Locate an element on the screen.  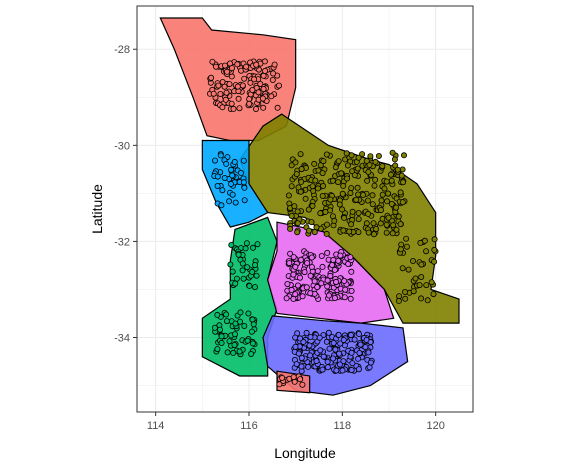
y-tick-label: -28 is located at coordinates (122, 50).